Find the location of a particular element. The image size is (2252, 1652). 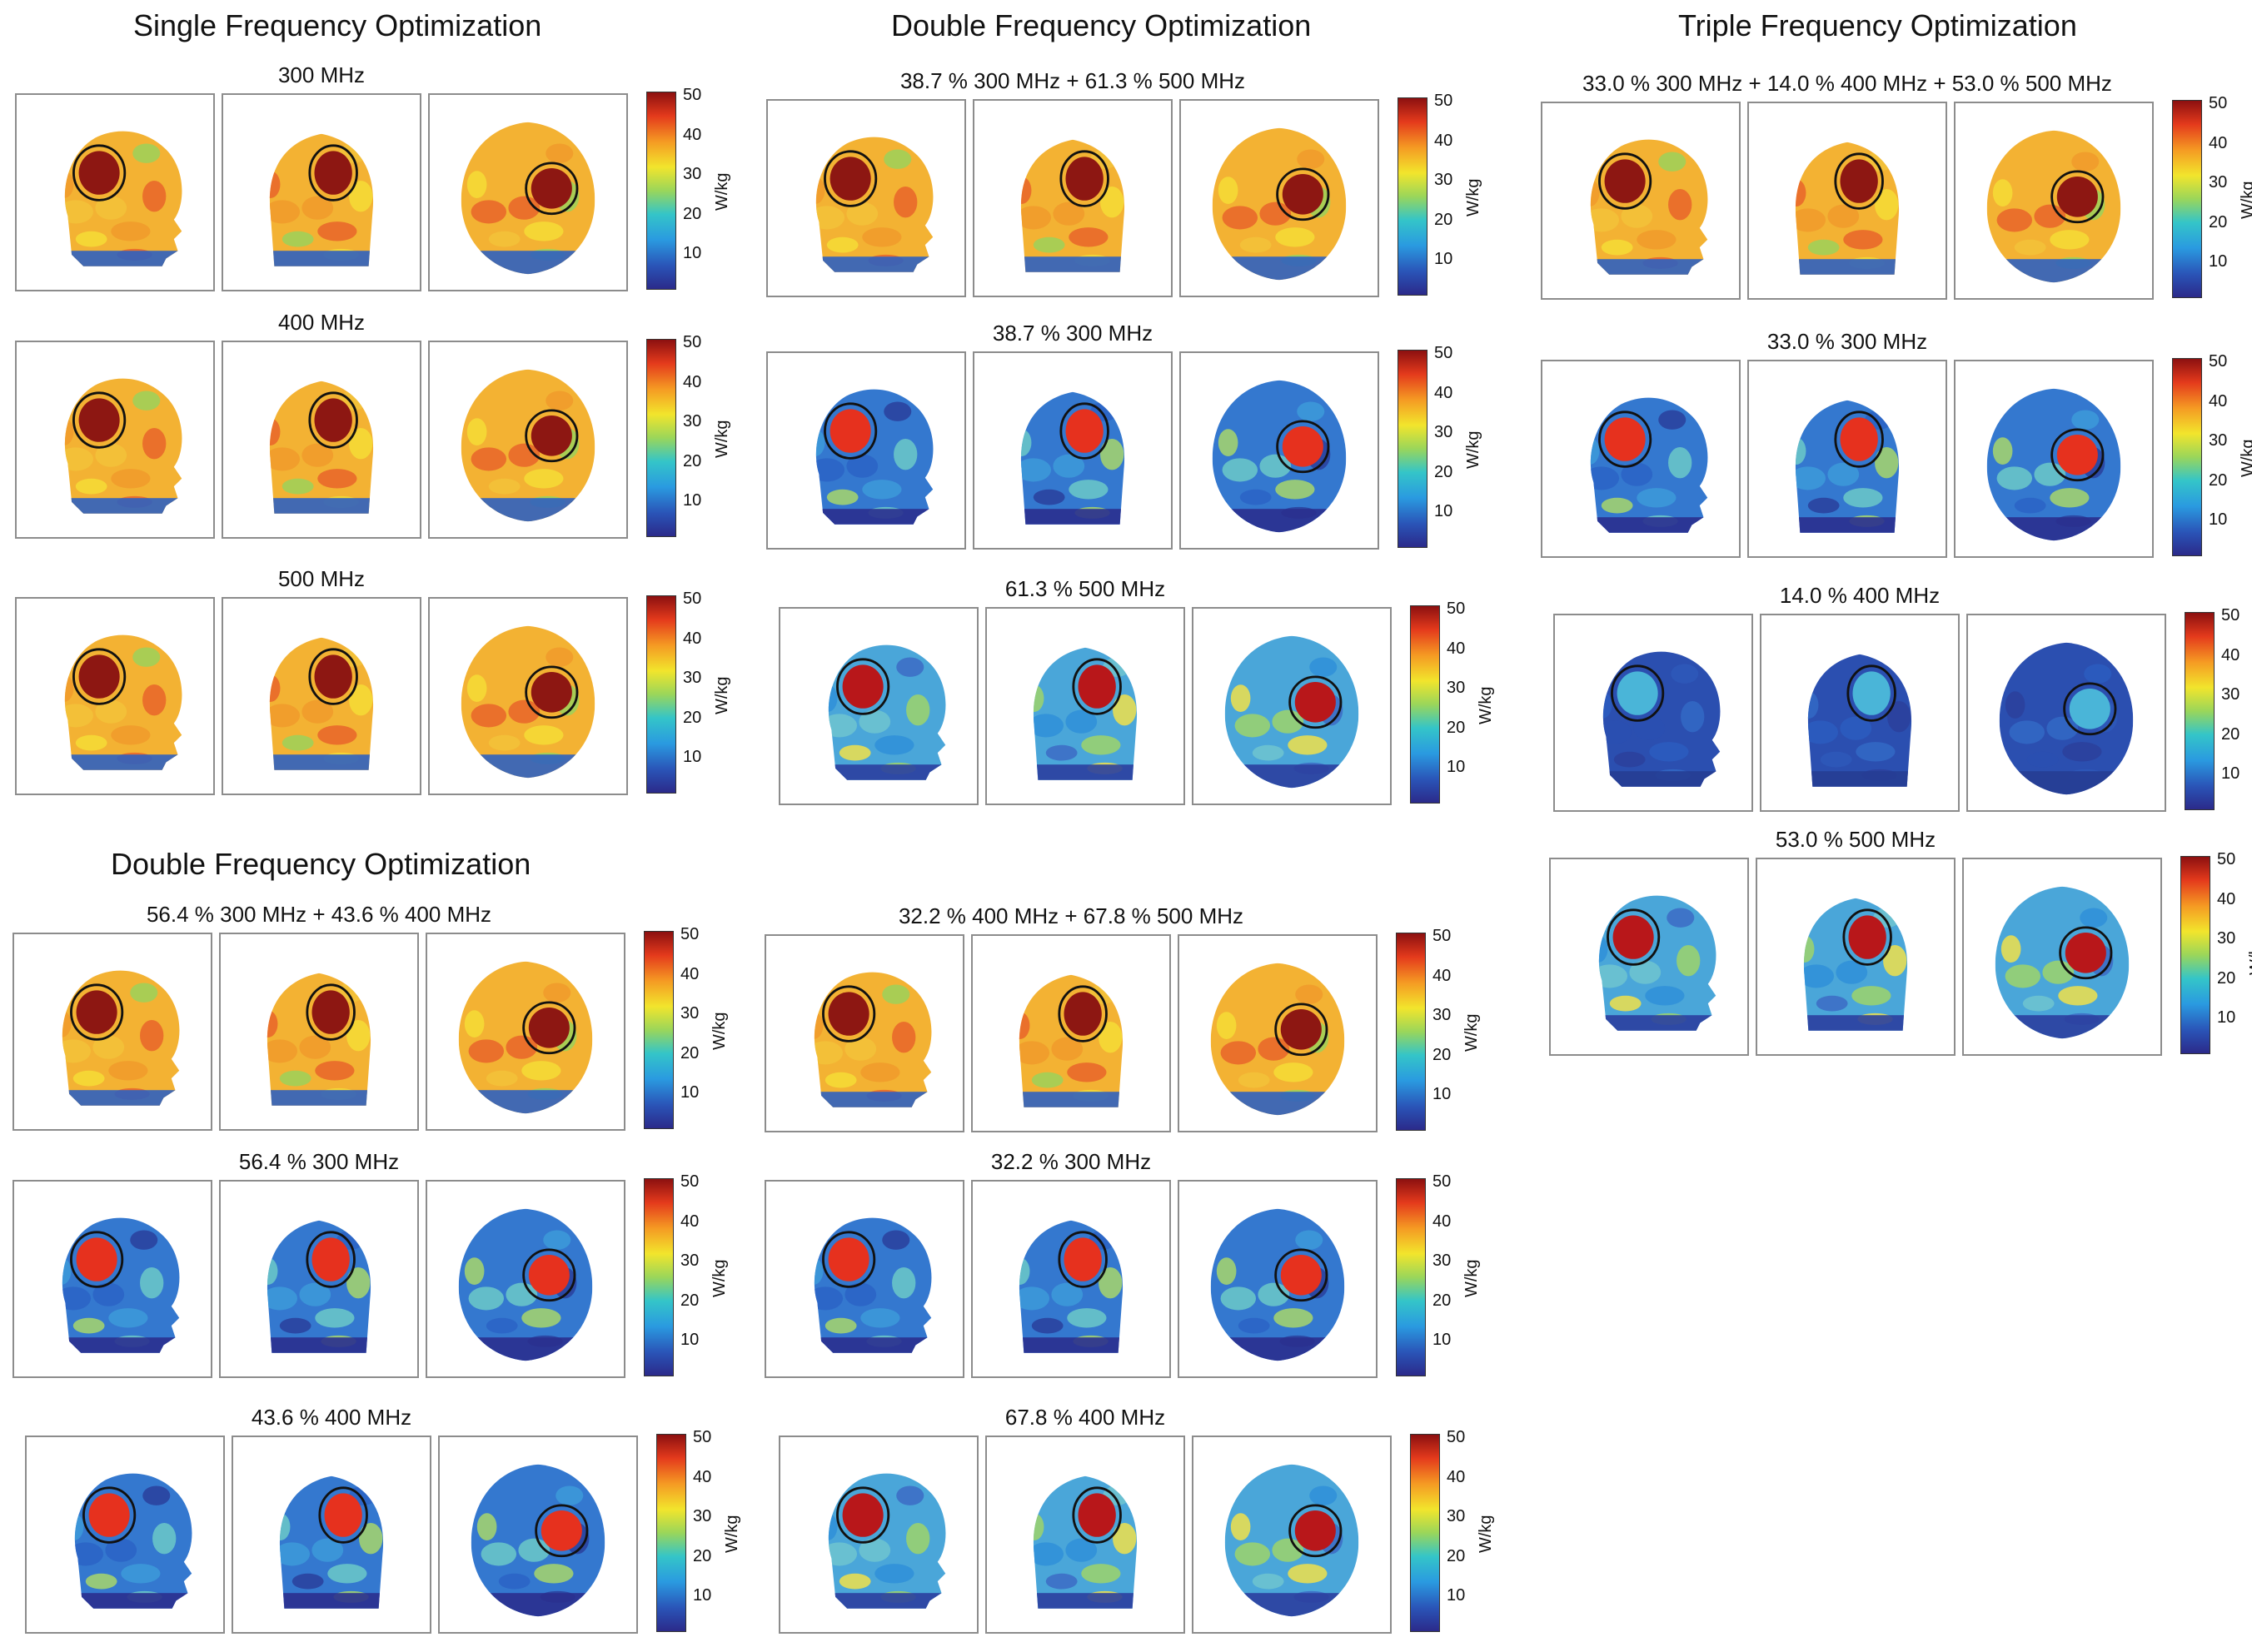

sar-row: 32.2 % 300 MHz 10 20 30 40 50 W/kg is located at coordinates (1123, 1263).